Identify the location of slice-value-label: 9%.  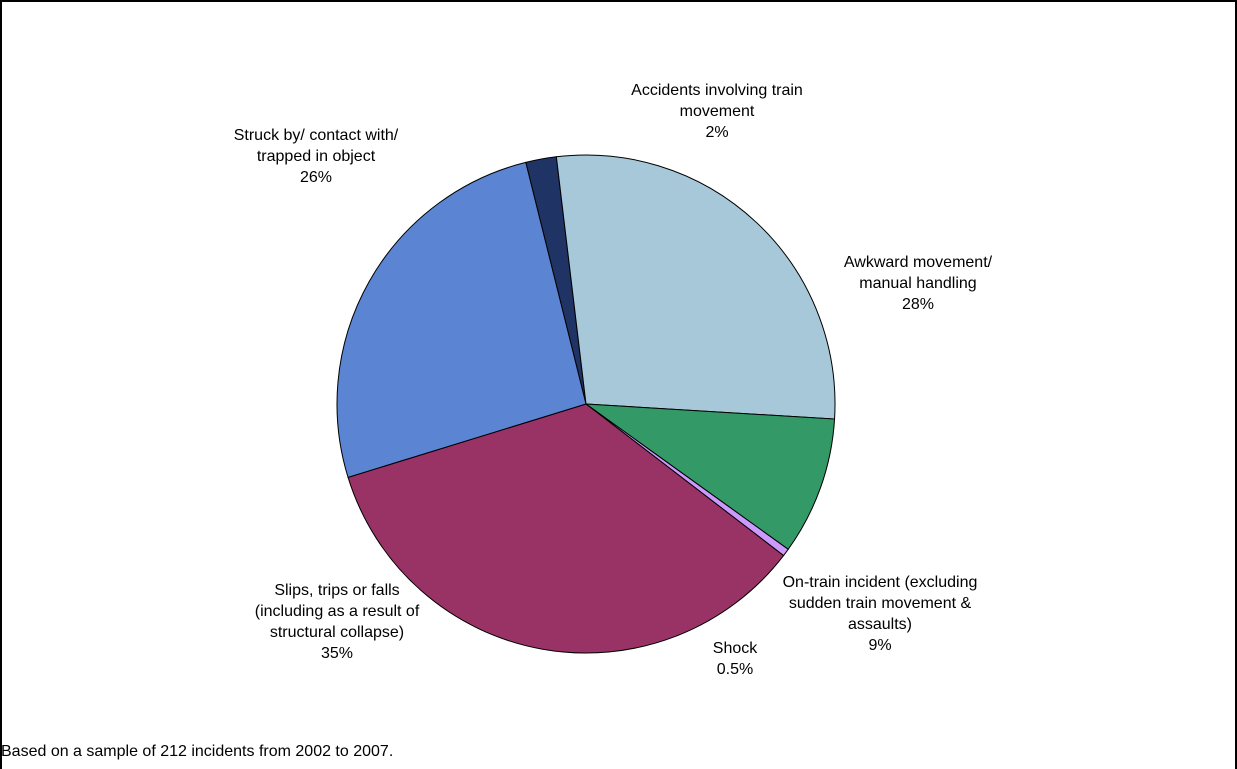
(879, 645).